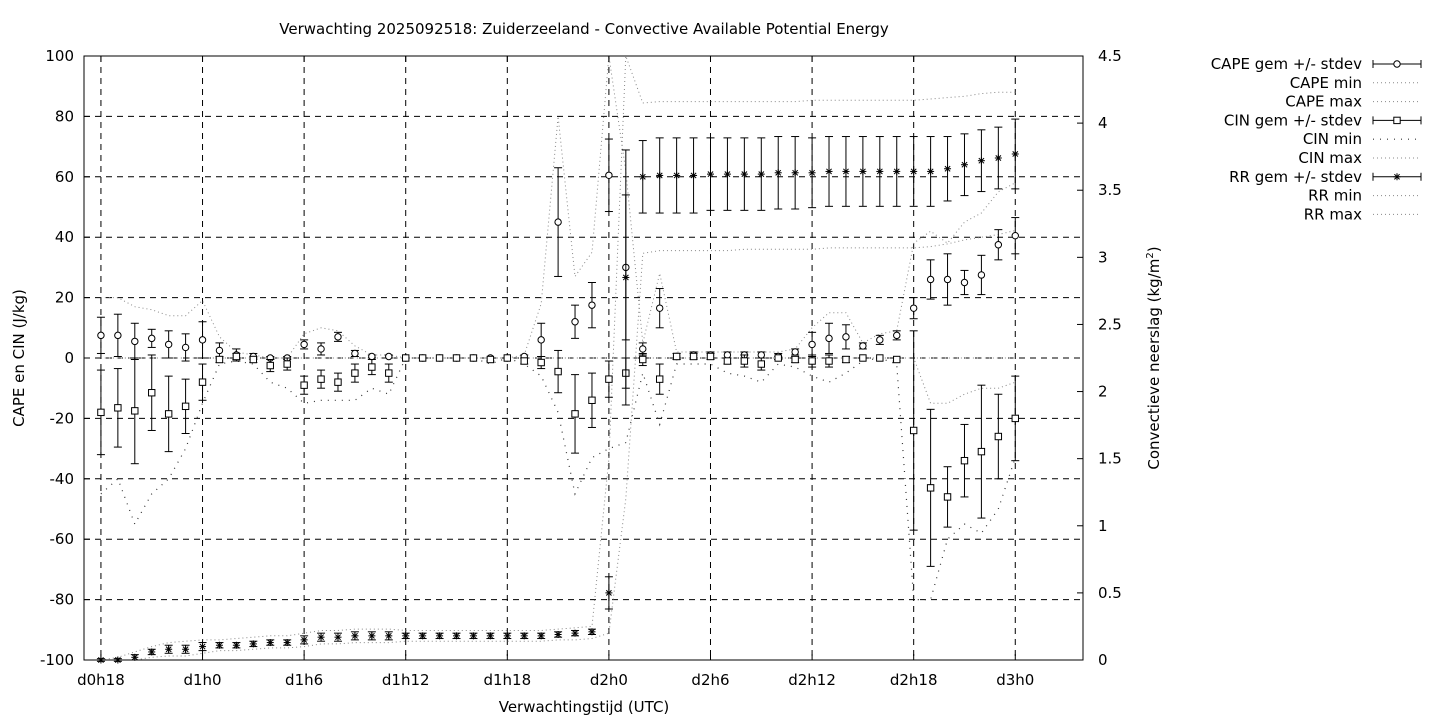 This screenshot has width=1440, height=720. What do you see at coordinates (57, 660) in the screenshot?
I see `y-tick-label: -100` at bounding box center [57, 660].